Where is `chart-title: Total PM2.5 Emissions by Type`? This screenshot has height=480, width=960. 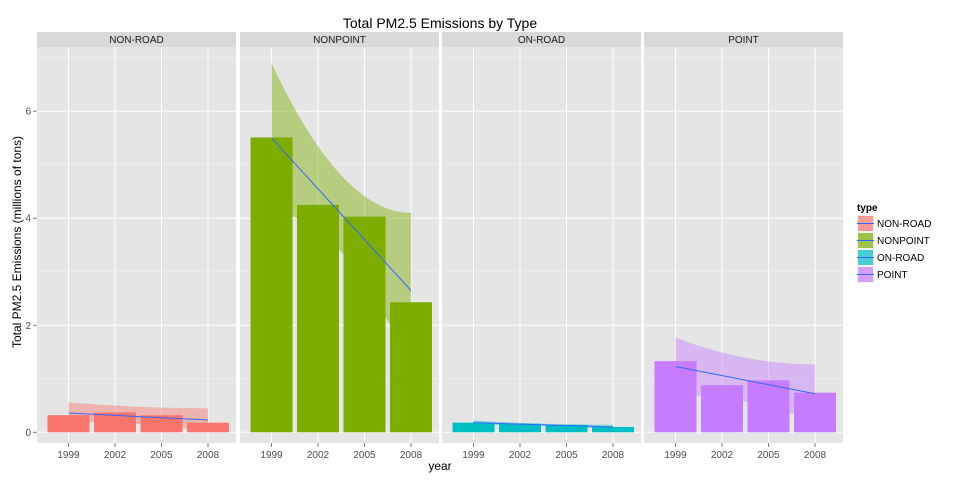
chart-title: Total PM2.5 Emissions by Type is located at coordinates (440, 23).